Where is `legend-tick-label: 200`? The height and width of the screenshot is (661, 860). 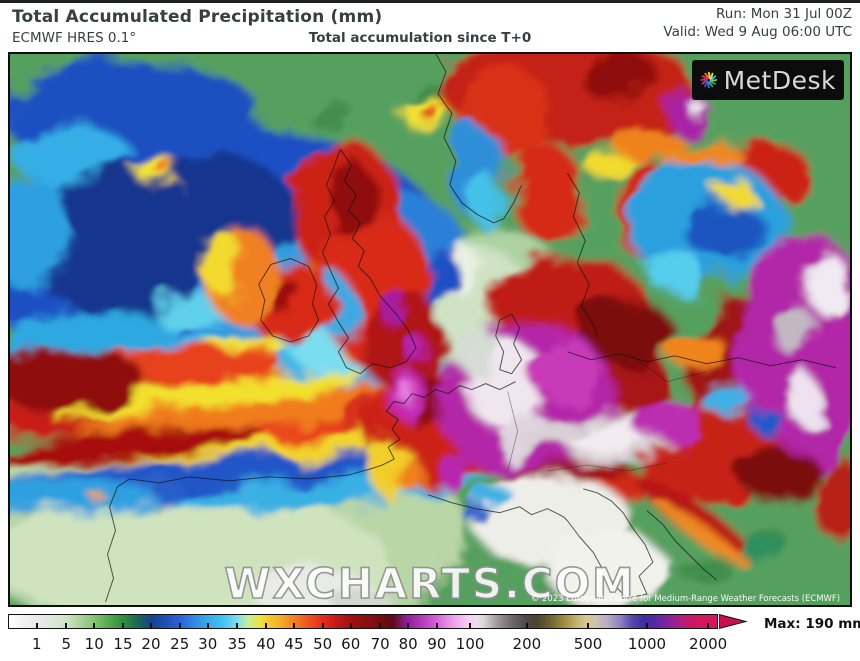 legend-tick-label: 200 is located at coordinates (527, 644).